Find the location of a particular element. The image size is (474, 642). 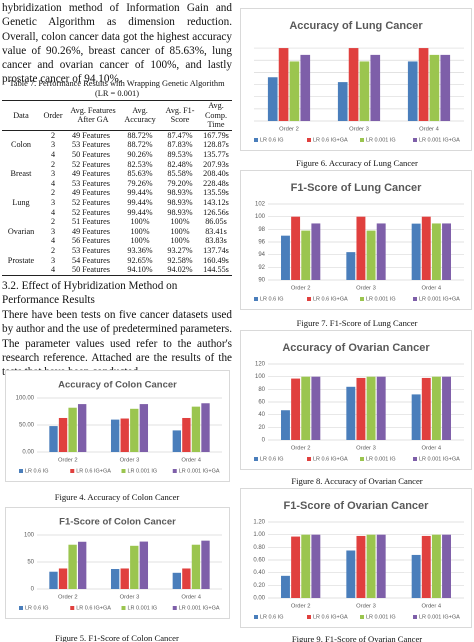

figure-caption: Figure 4. Accuracy of Colon Cancer is located at coordinates (117, 497).